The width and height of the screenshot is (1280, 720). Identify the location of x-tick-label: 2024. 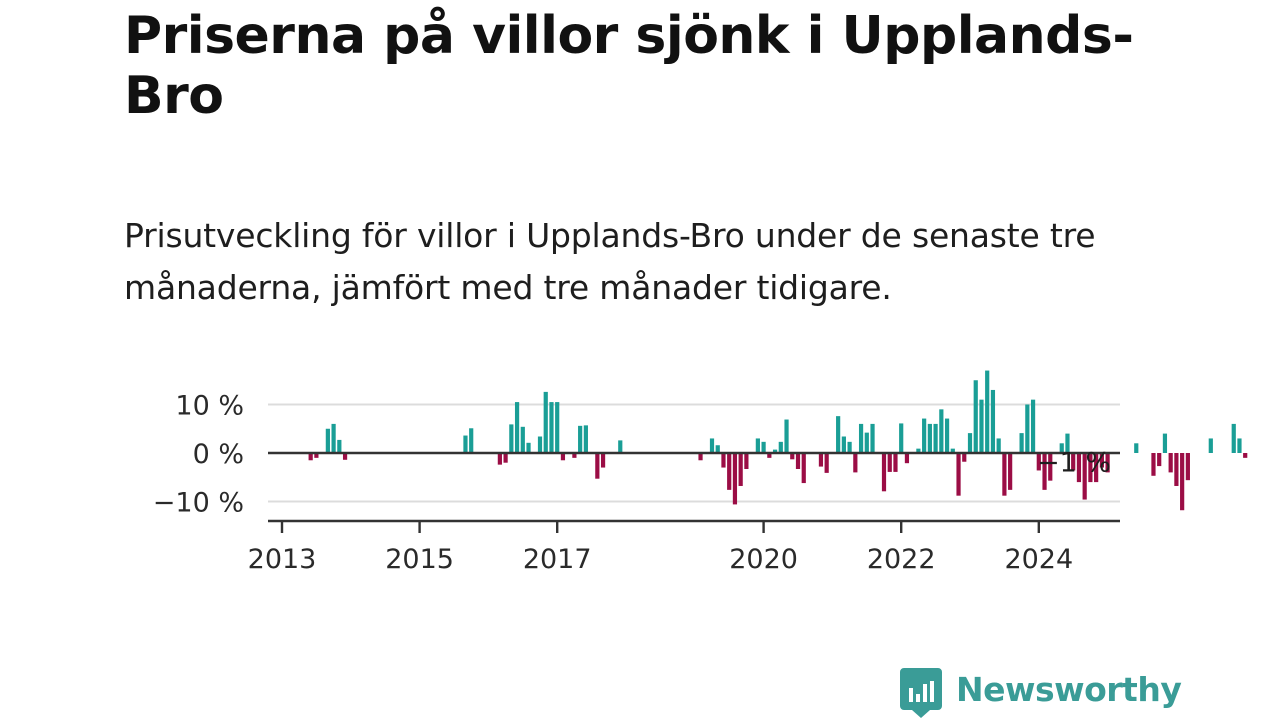
(1038, 559).